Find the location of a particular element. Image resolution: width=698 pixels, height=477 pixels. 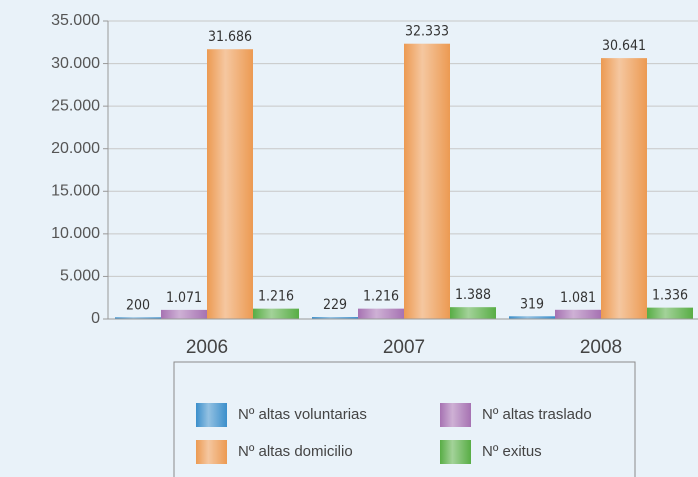

value-label: 1.388 is located at coordinates (473, 295).